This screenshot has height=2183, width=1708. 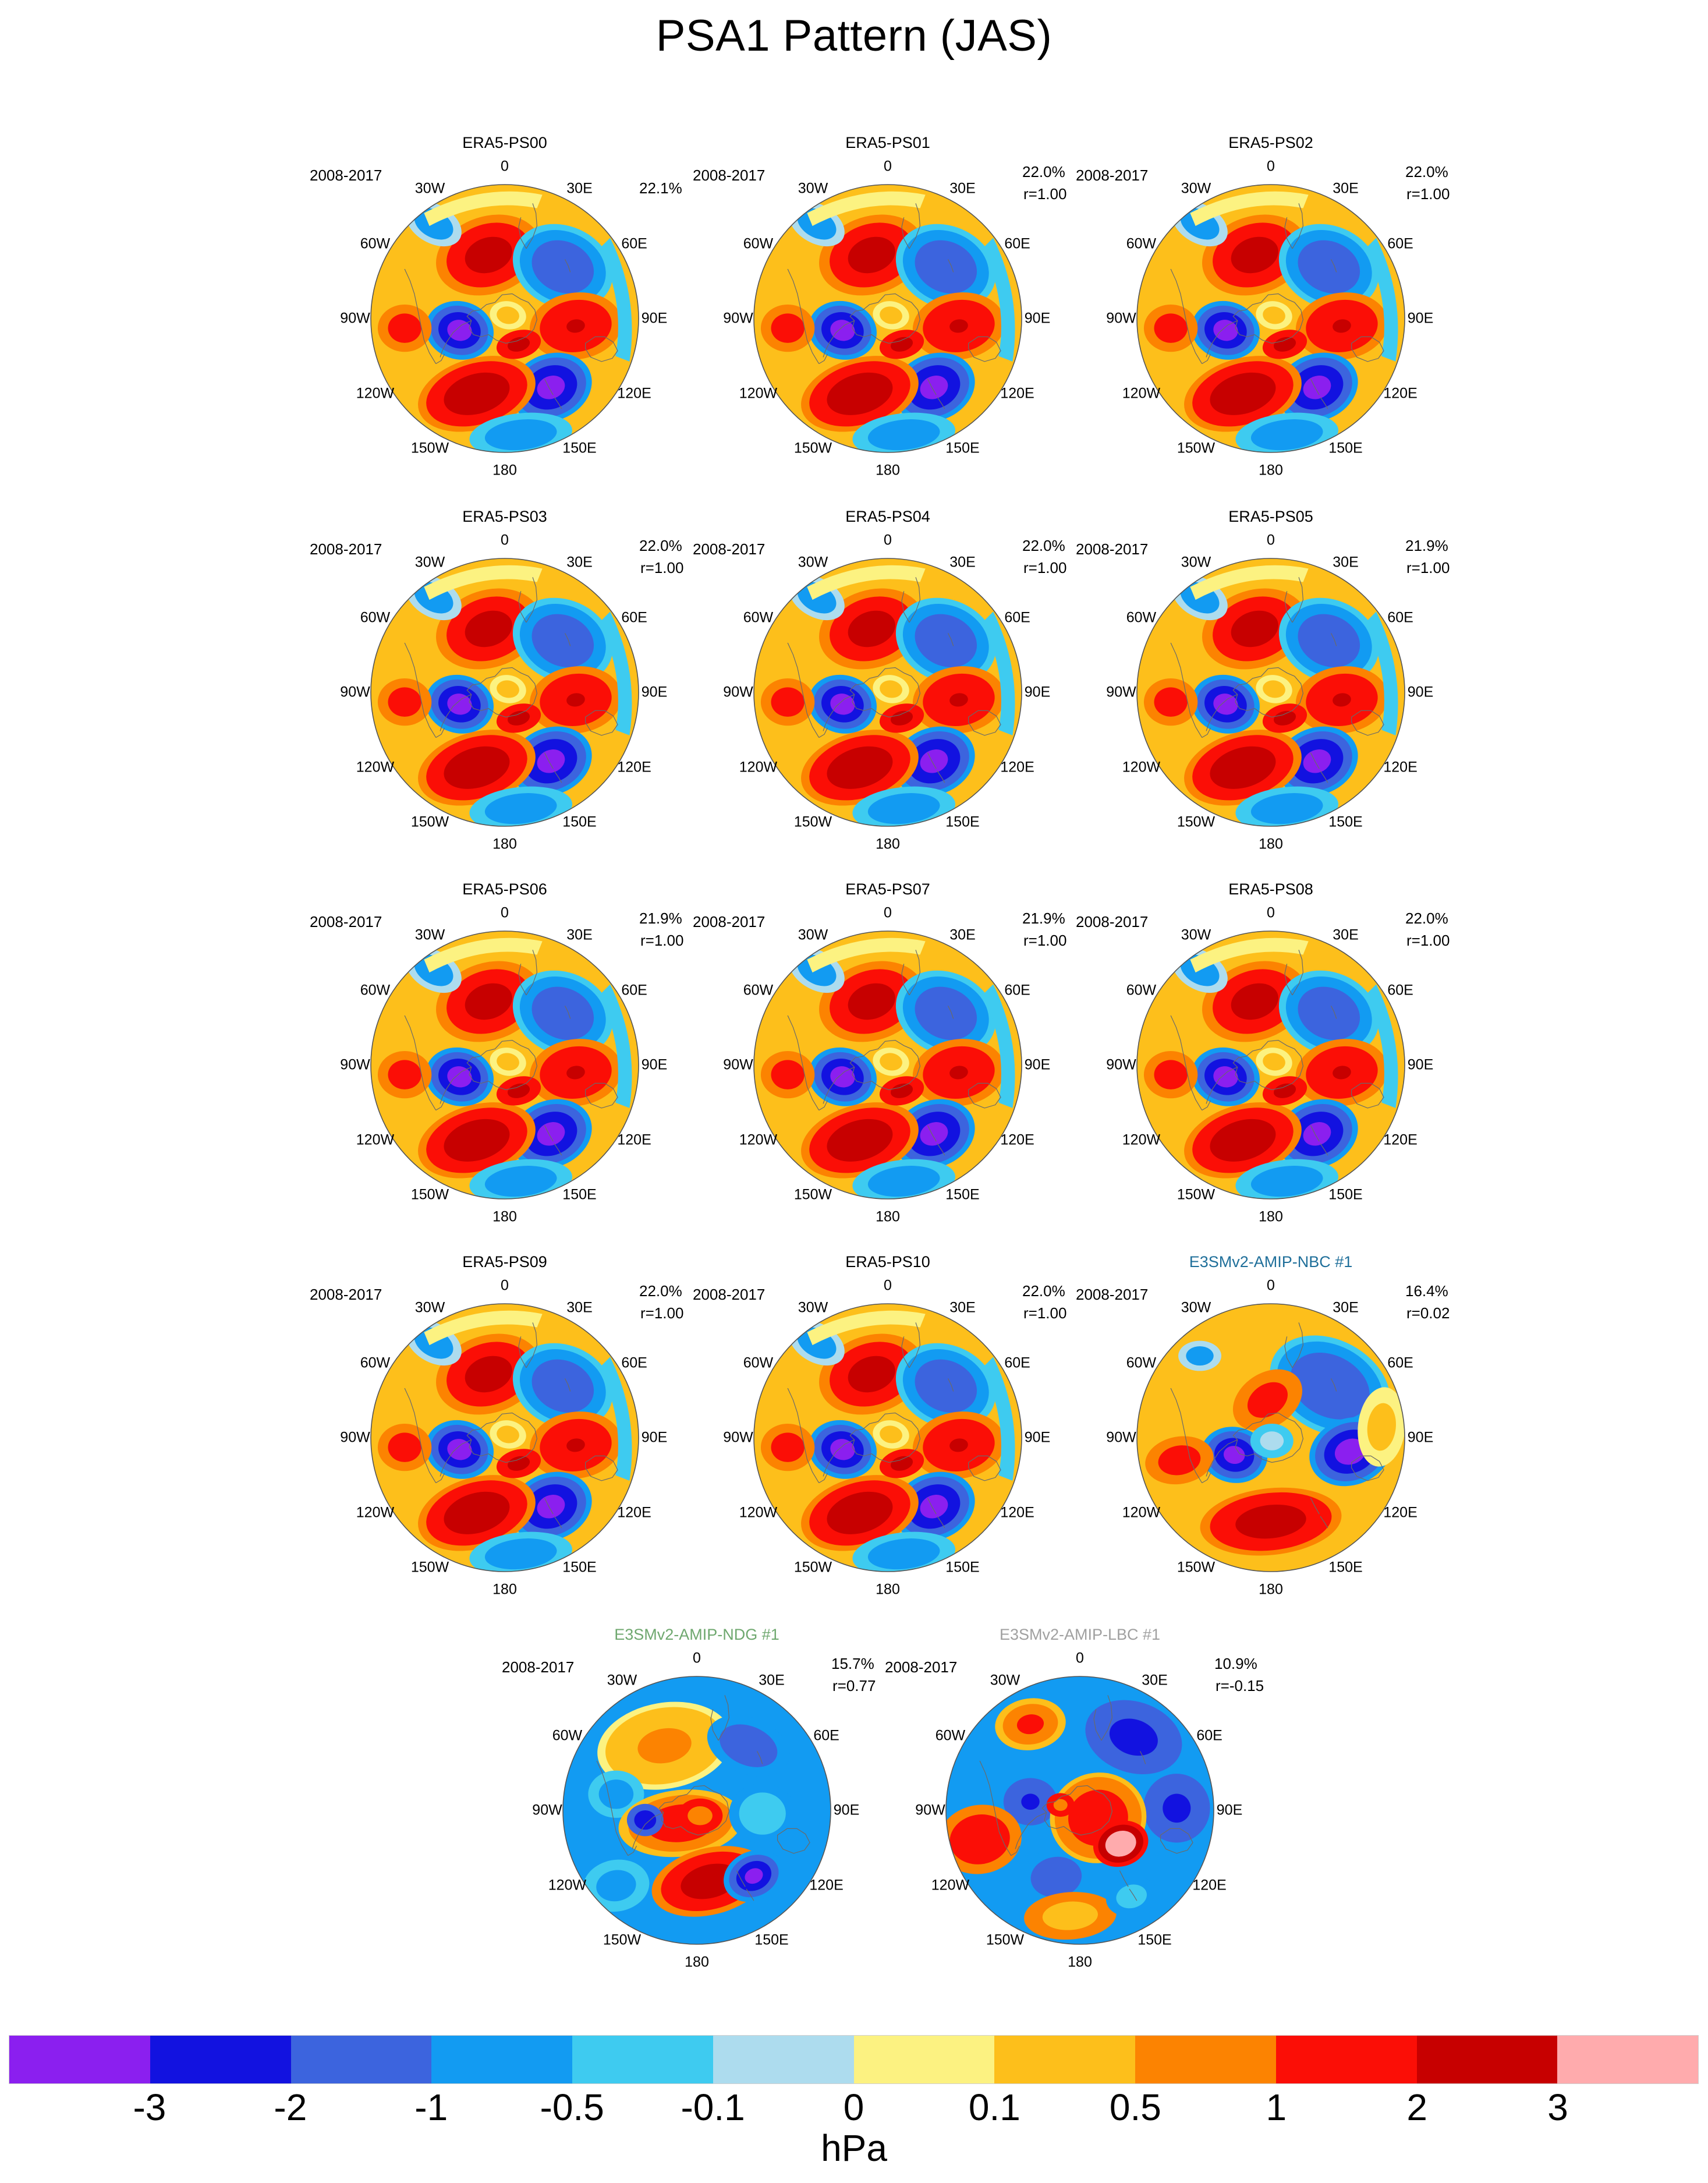 I want to click on panel-title: ERA5-PS00, so click(x=504, y=142).